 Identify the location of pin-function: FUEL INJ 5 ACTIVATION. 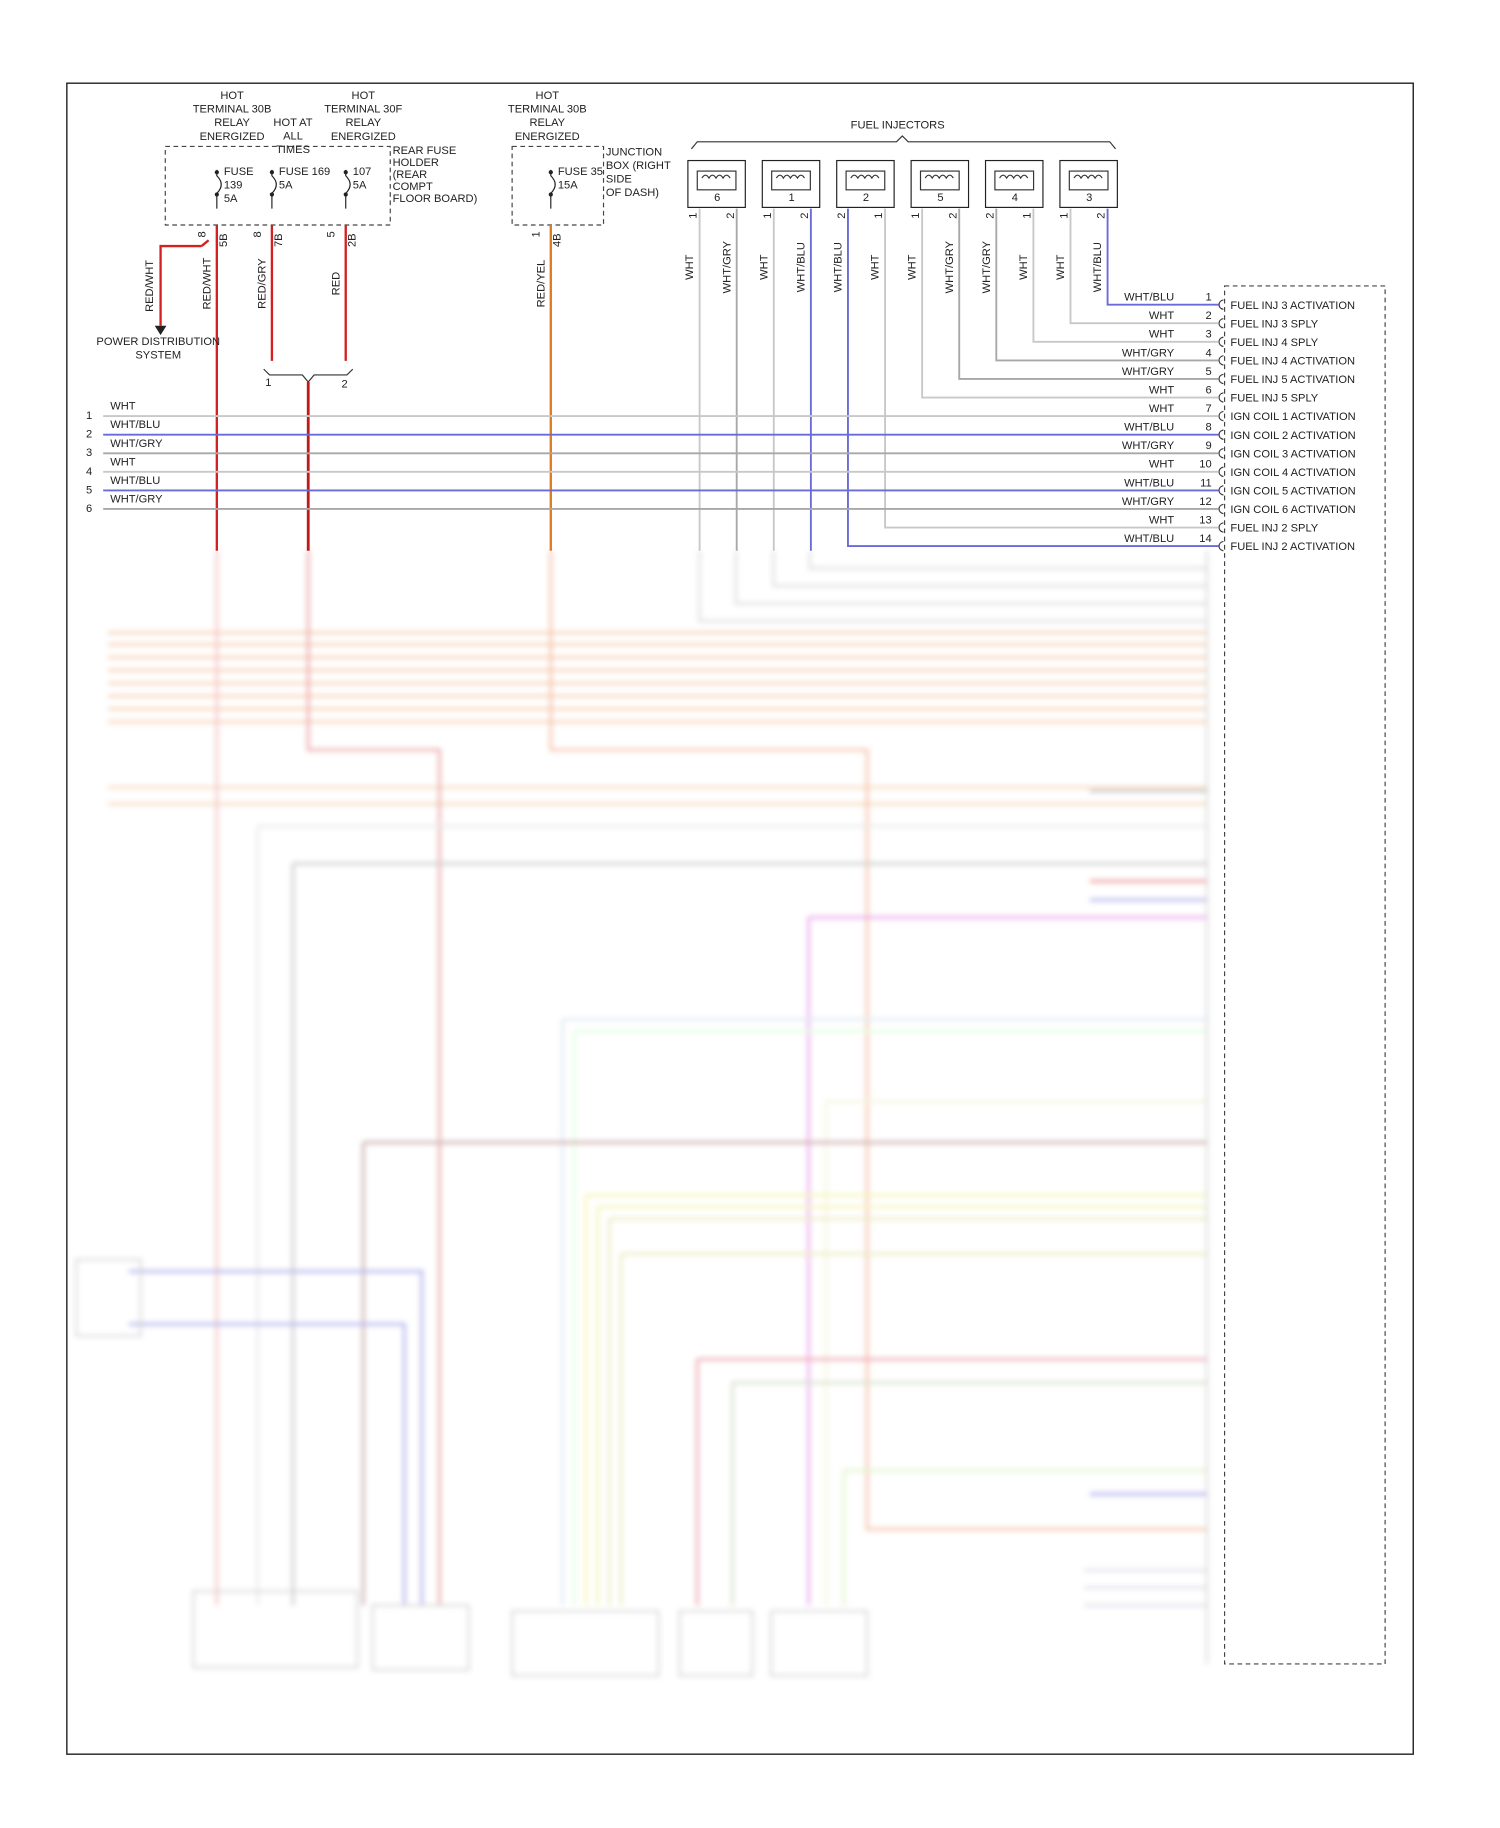
(1292, 380).